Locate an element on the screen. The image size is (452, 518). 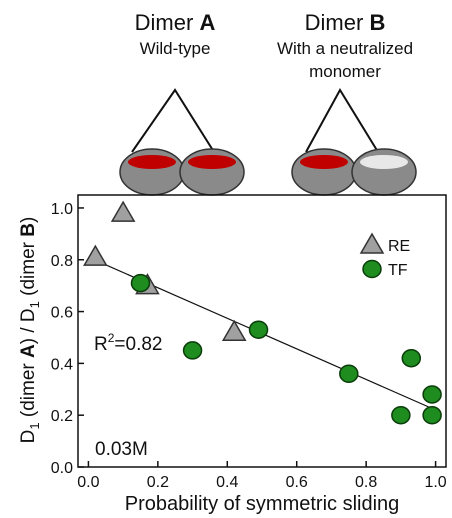
y-tick-label: 0.4 is located at coordinates (62, 364).